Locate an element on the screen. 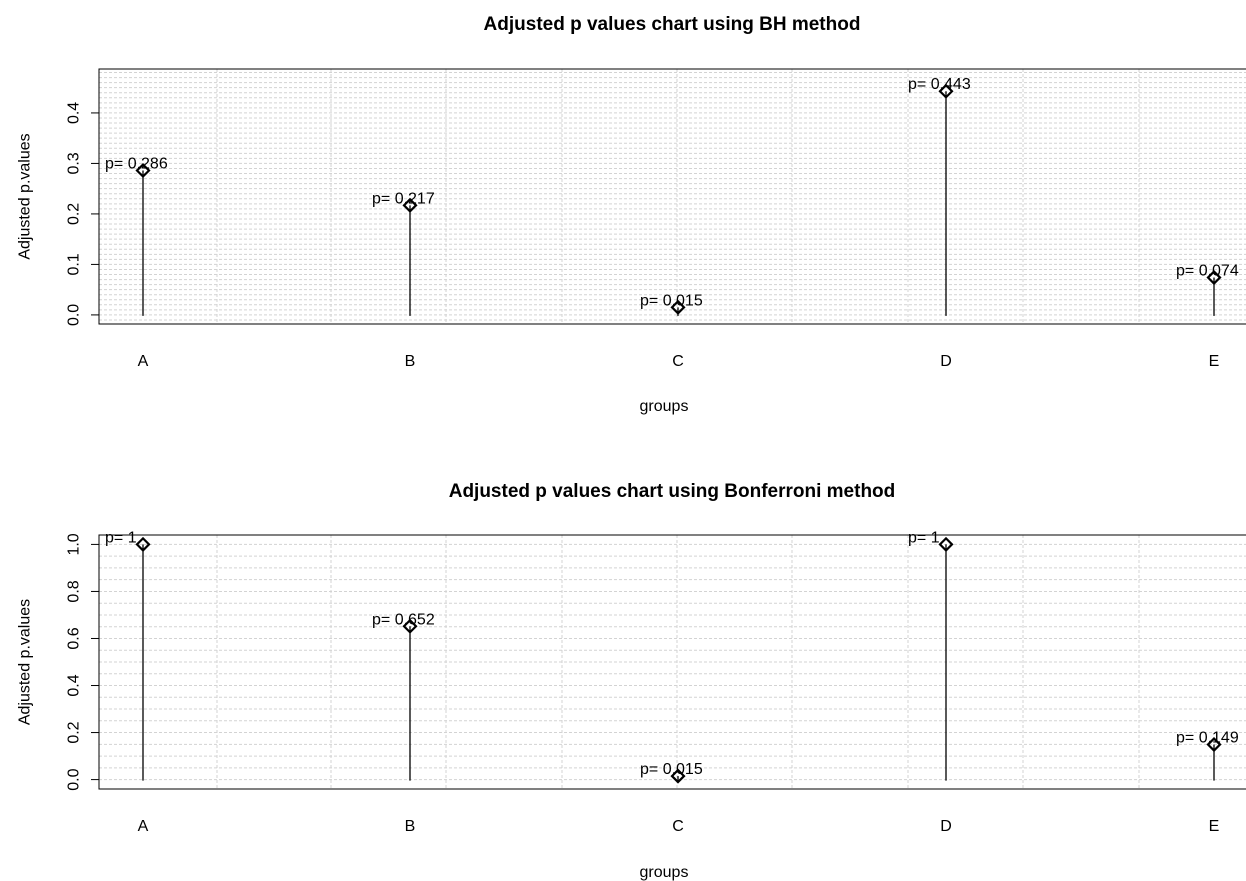 This screenshot has height=881, width=1246. data-label: p= 0.149 is located at coordinates (1207, 738).